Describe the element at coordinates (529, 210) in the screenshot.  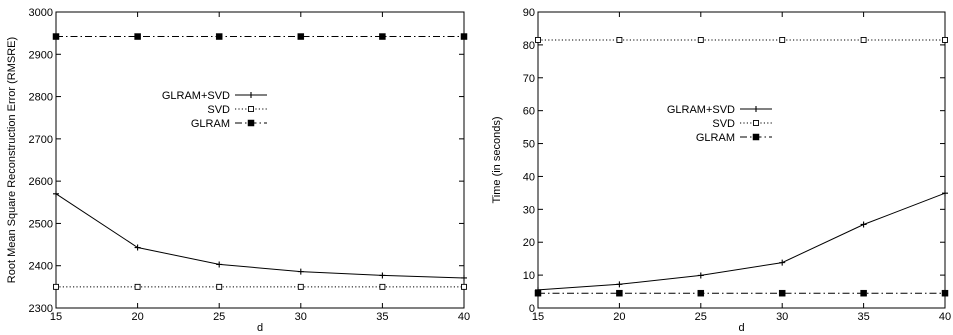
I see `y-tick-label: 30` at that location.